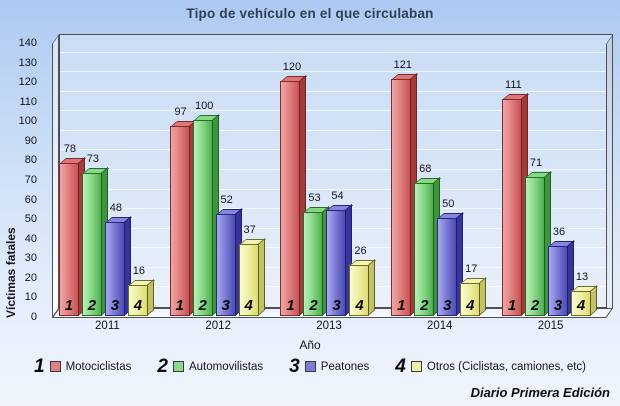 The height and width of the screenshot is (406, 620). Describe the element at coordinates (310, 13) in the screenshot. I see `chart-title: Tipo de vehículo en el que circulaban` at that location.